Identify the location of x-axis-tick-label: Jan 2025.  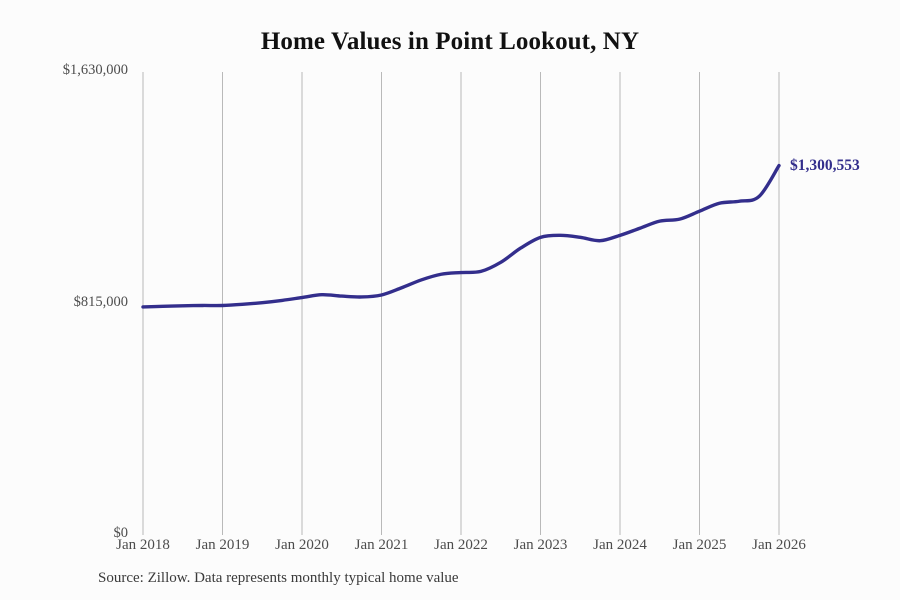
(699, 545).